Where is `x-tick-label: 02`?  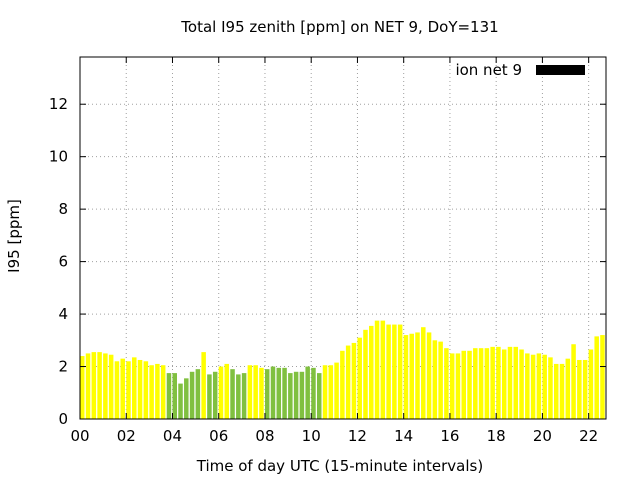
x-tick-label: 02 is located at coordinates (126, 436).